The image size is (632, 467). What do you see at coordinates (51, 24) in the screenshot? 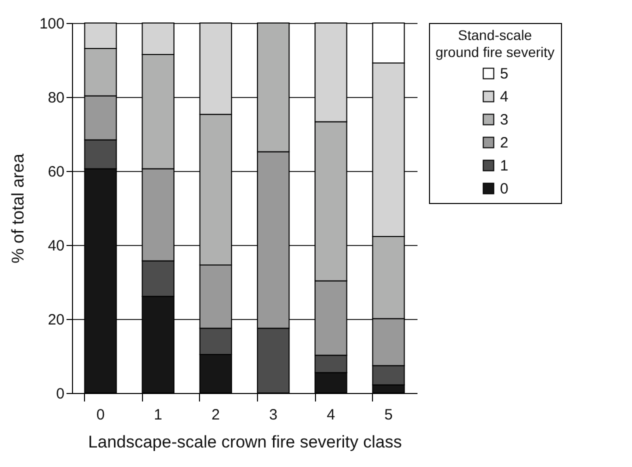
I see `y-tick-label: 100` at bounding box center [51, 24].